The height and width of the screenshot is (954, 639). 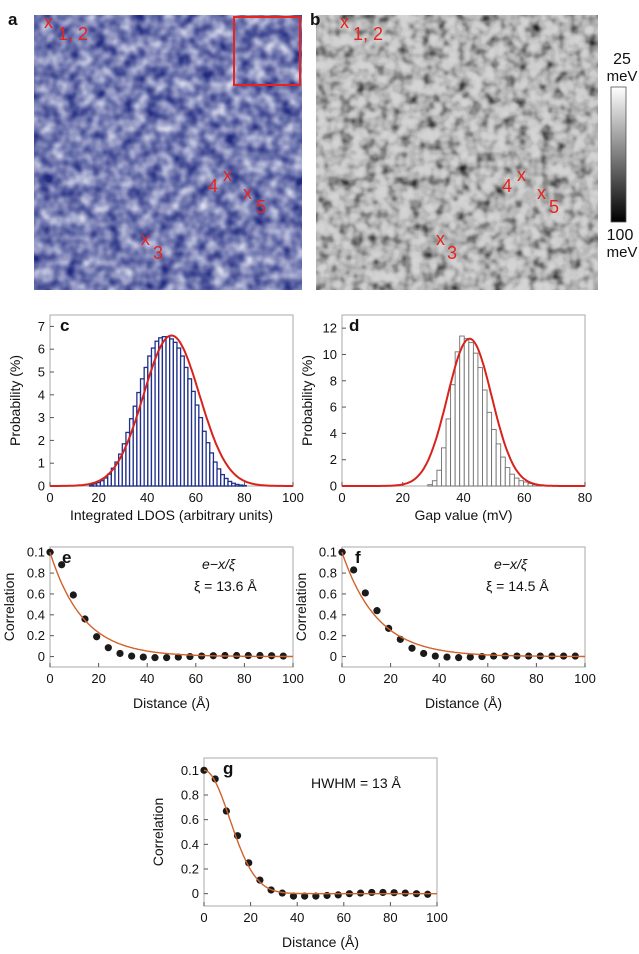 I want to click on x-tick-label: 80, so click(x=585, y=497).